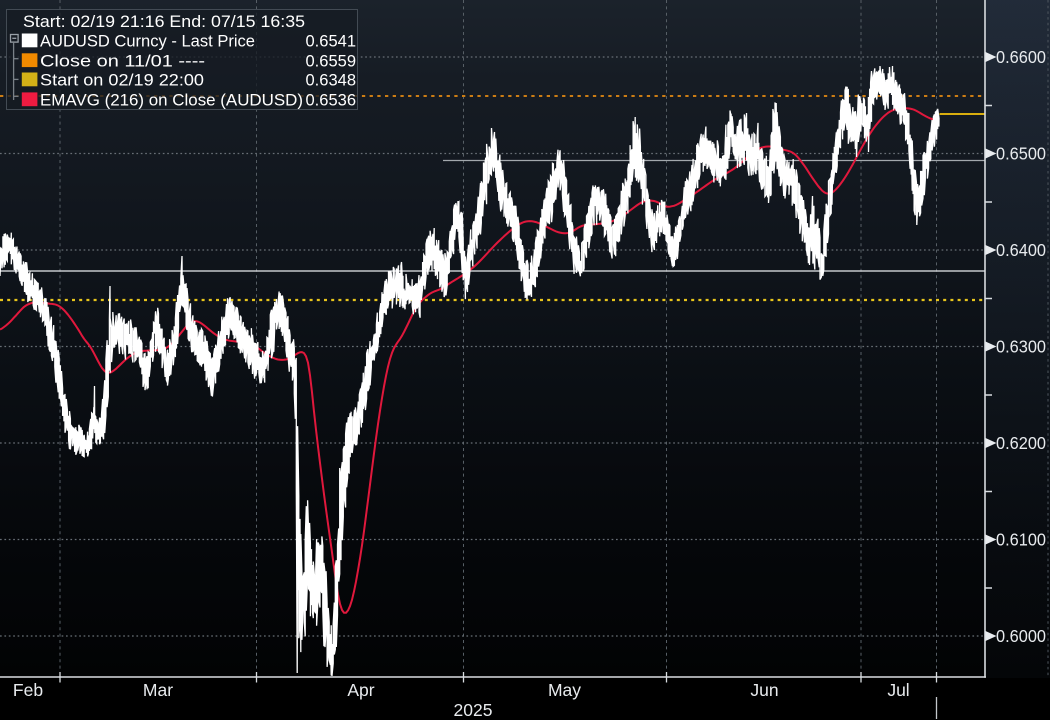 Image resolution: width=1050 pixels, height=720 pixels. What do you see at coordinates (164, 21) in the screenshot?
I see `svg-text:Start: 02/19 21:16 End: 07/15: Start: 02/19 21:16 End: 07/15 16:35` at bounding box center [164, 21].